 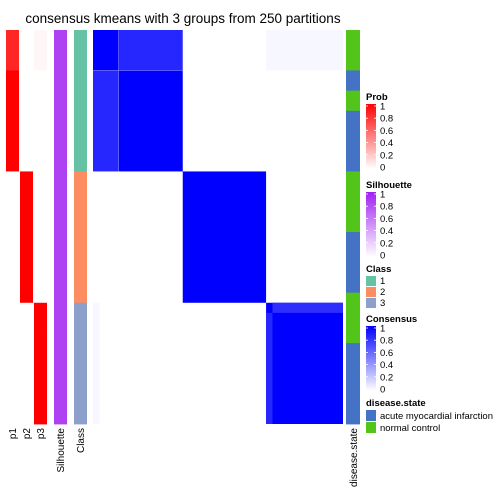 What do you see at coordinates (386, 231) in the screenshot?
I see `colorbar-tick: 0.4` at bounding box center [386, 231].